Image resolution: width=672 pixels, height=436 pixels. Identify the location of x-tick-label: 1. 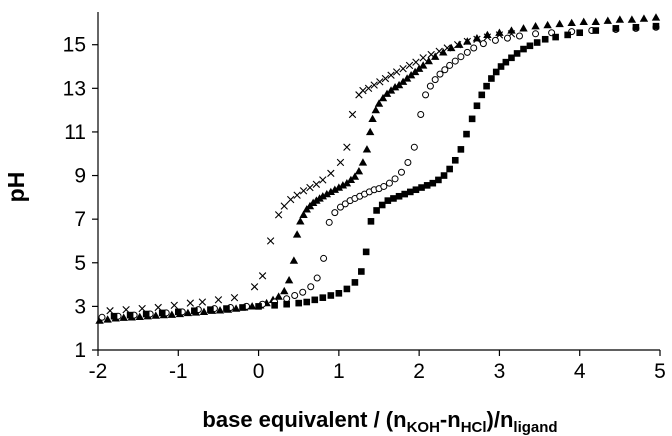
(339, 371).